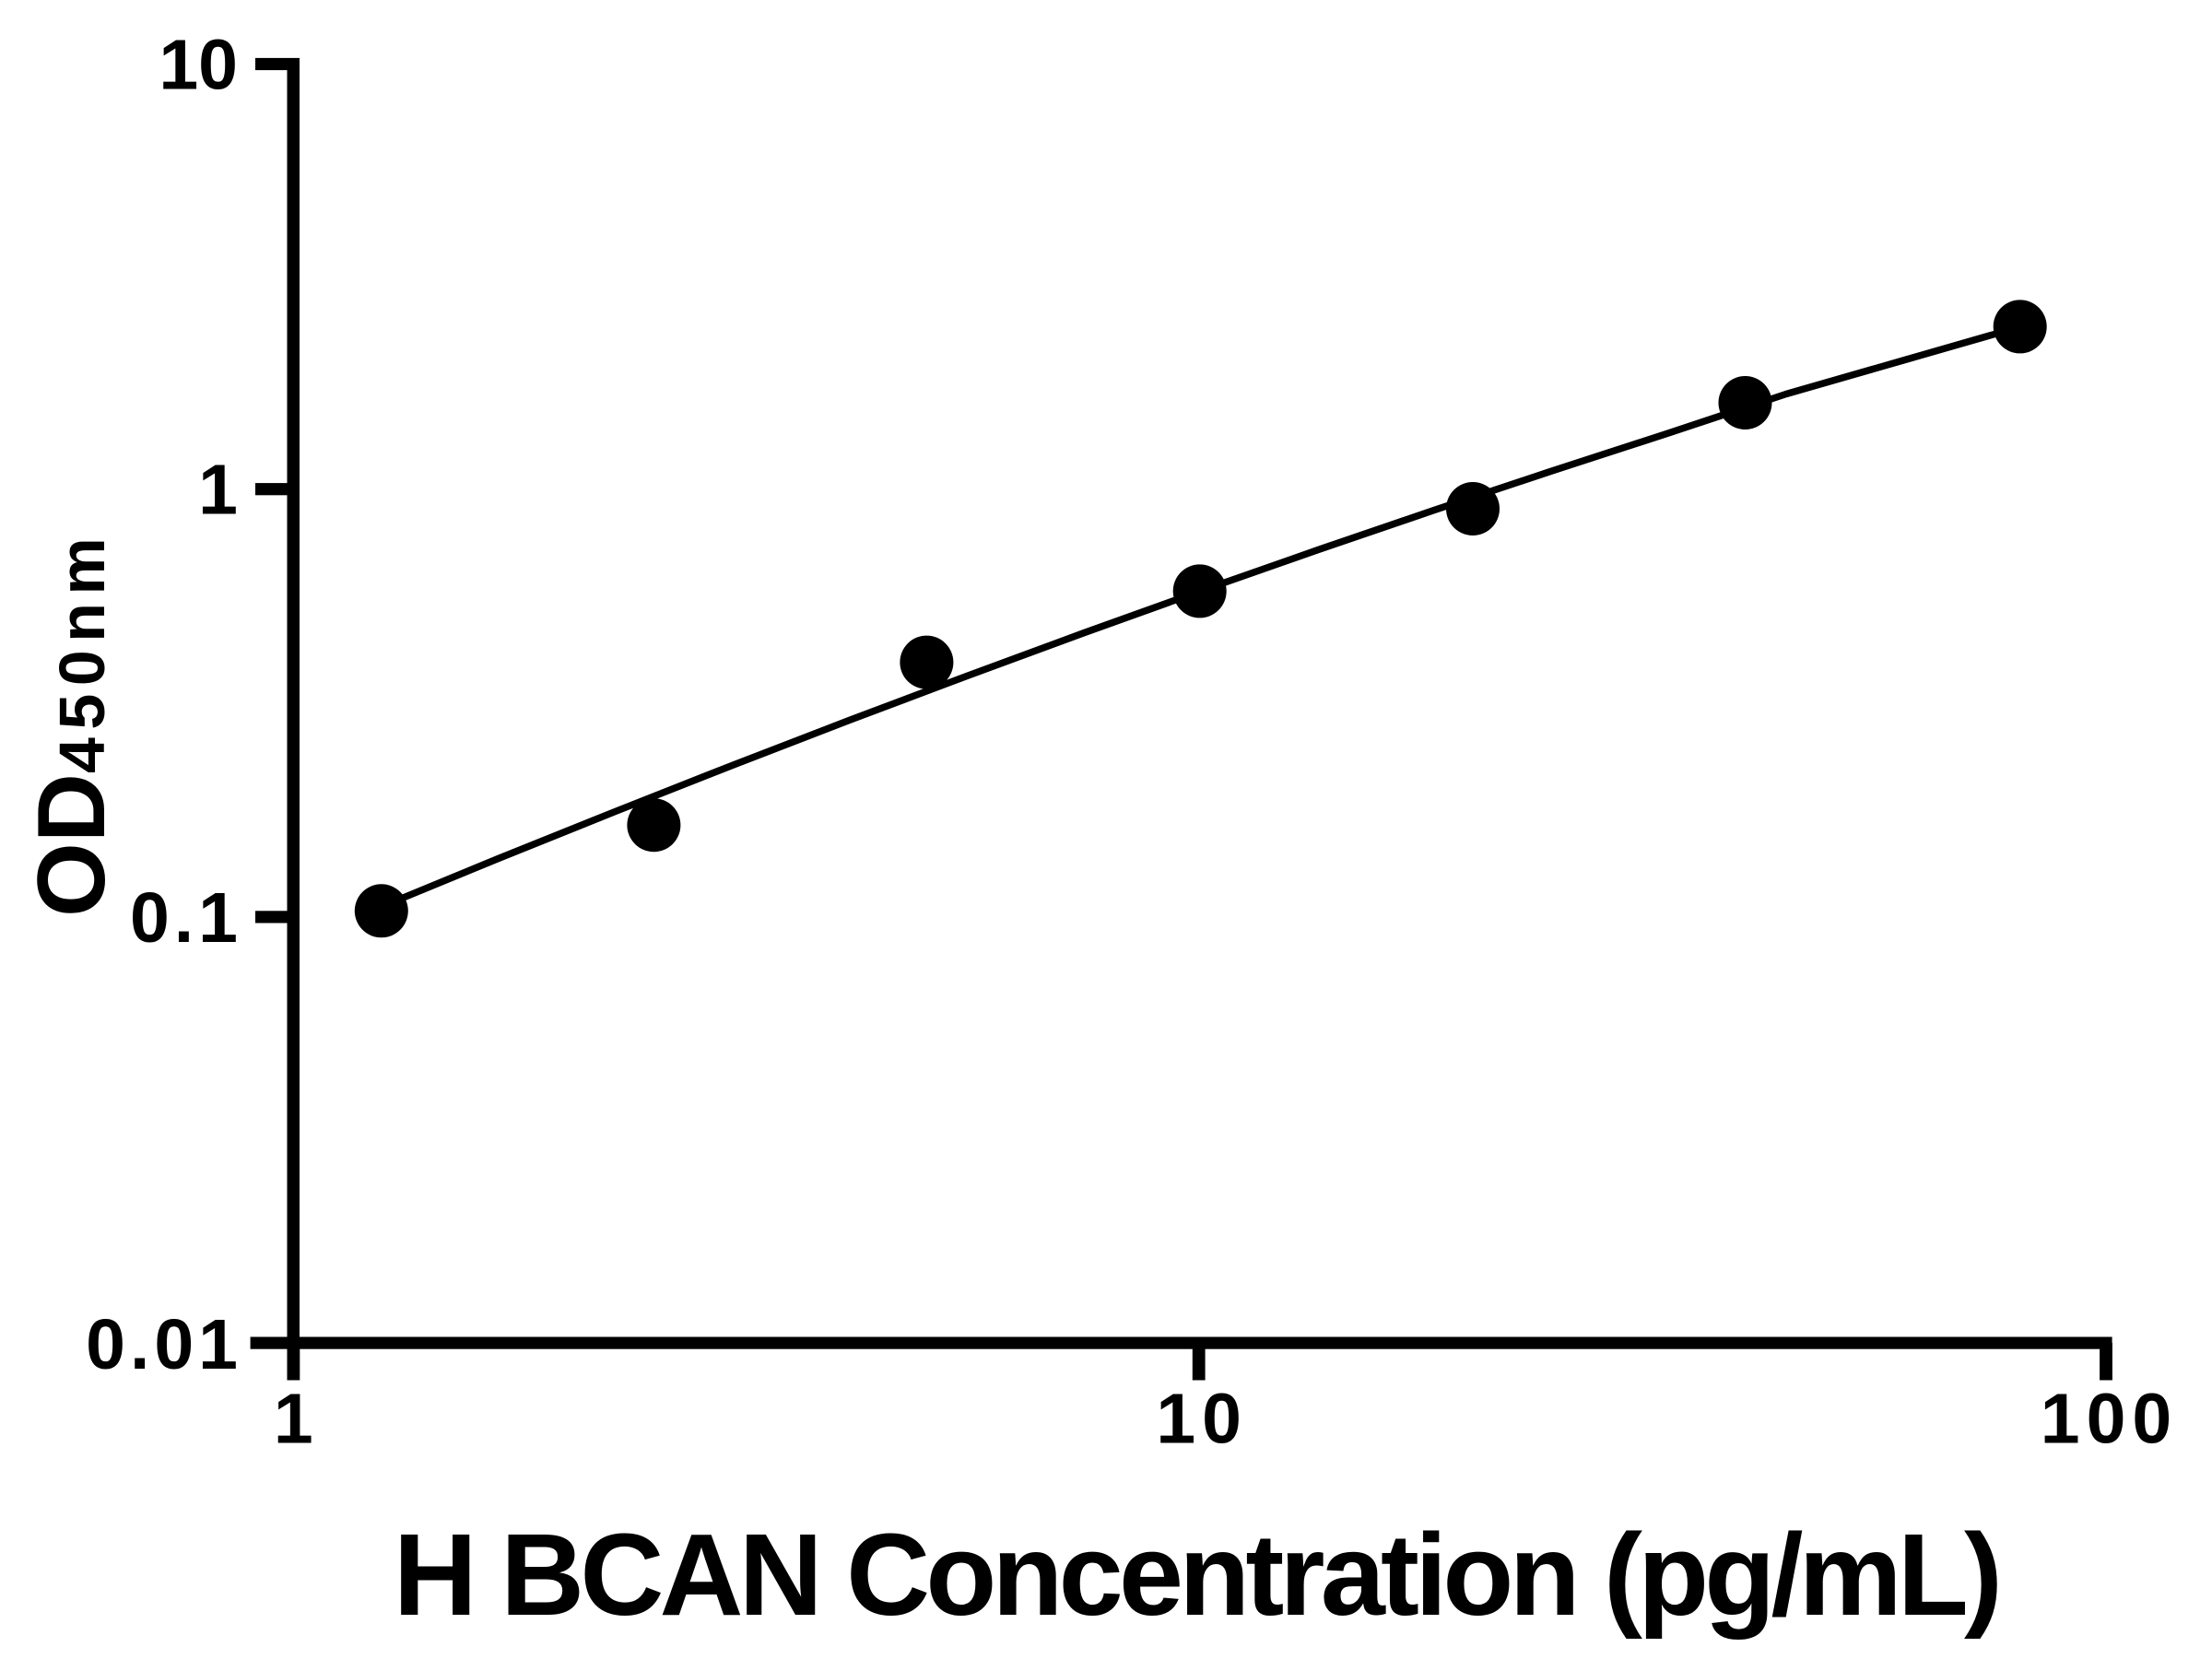 The height and width of the screenshot is (1659, 2212). I want to click on svg-text: 0.1, so click(186, 918).